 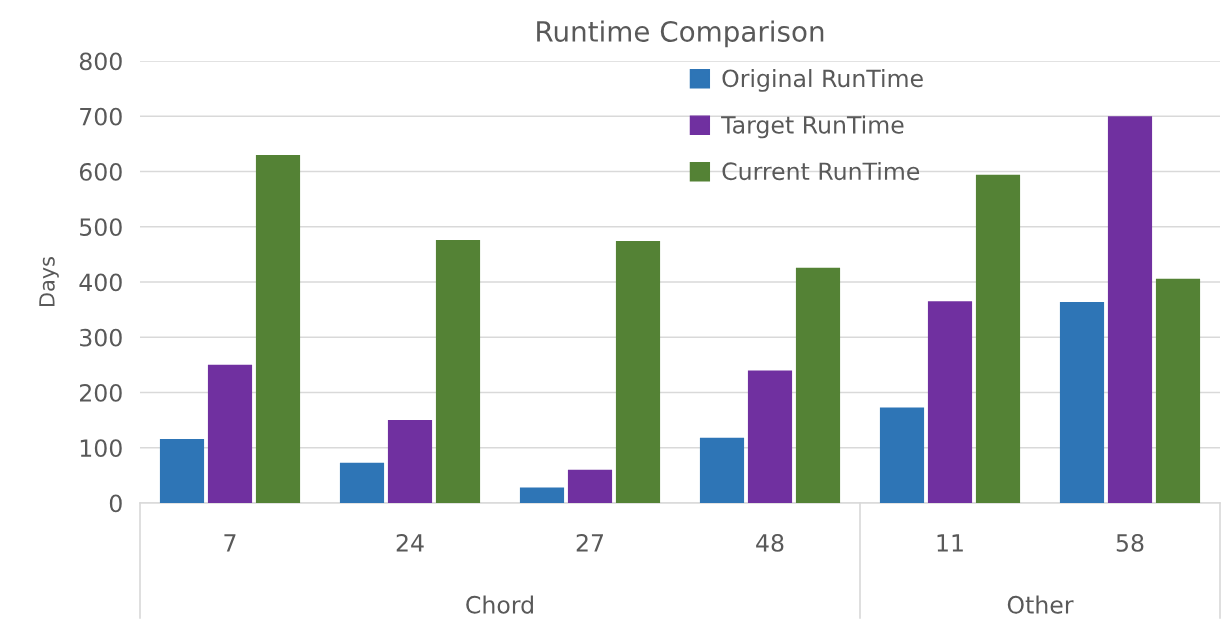 What do you see at coordinates (115, 503) in the screenshot?
I see `y-tick-label: 0` at bounding box center [115, 503].